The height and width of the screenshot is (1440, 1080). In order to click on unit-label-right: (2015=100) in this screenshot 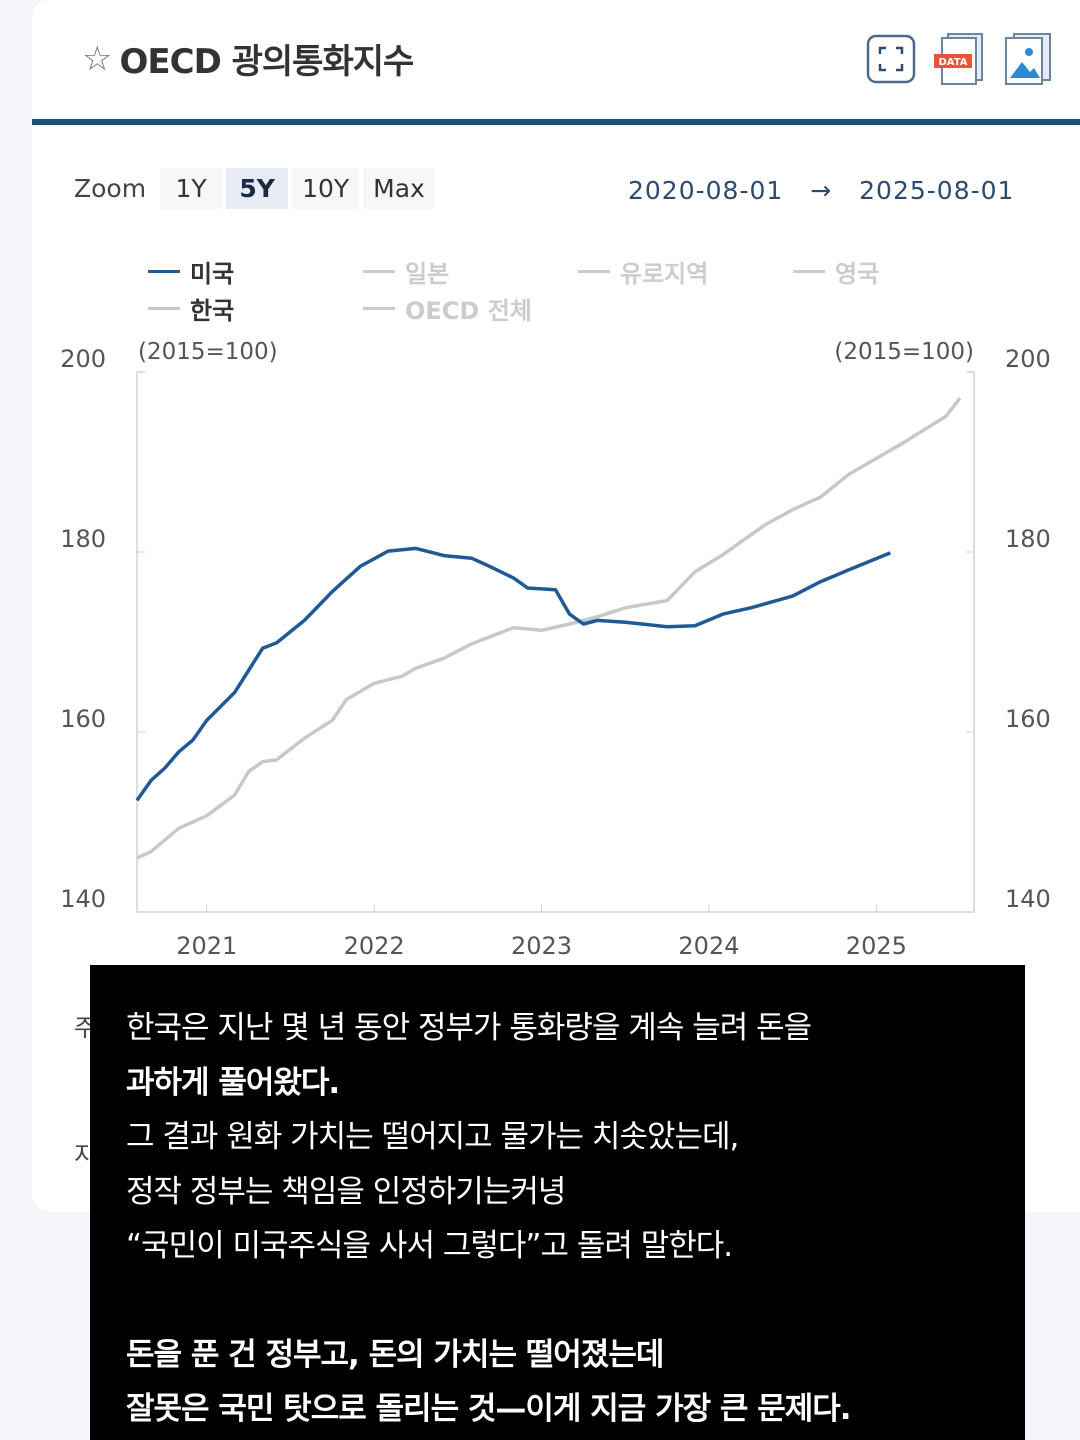, I will do `click(904, 352)`.